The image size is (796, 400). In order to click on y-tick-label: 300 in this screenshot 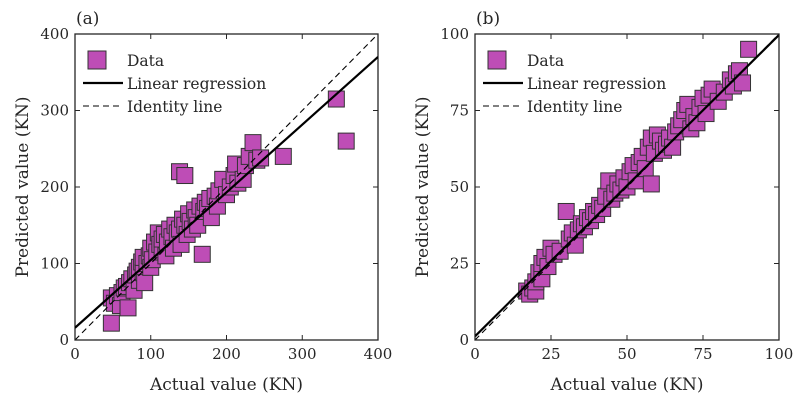, I will do `click(54, 111)`.